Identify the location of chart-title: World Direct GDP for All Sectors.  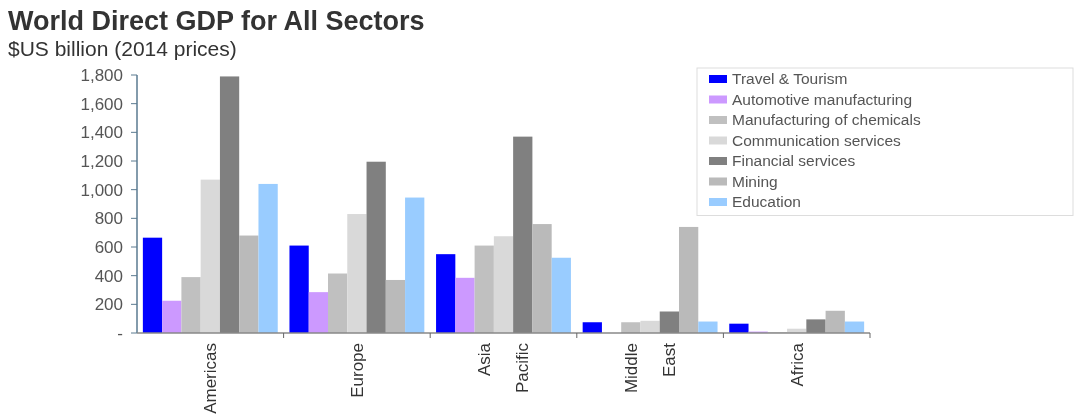
(216, 21).